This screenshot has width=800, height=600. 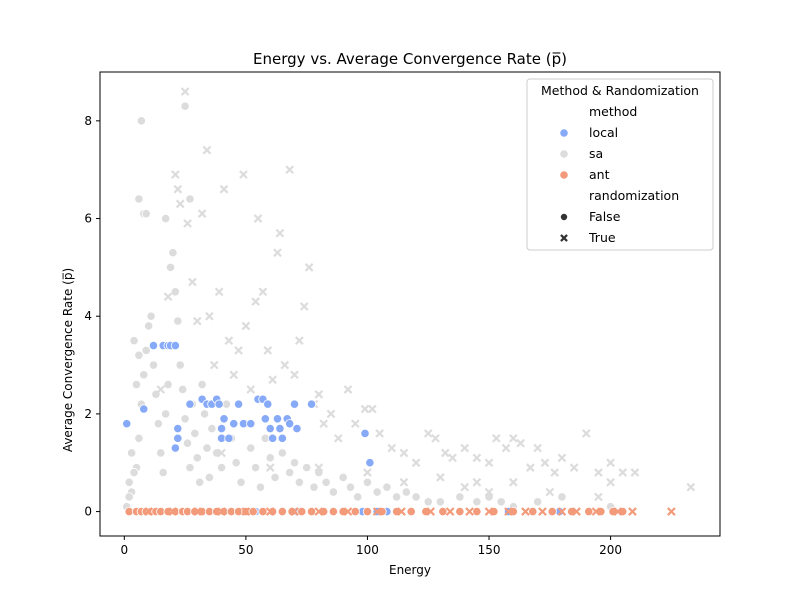 What do you see at coordinates (620, 90) in the screenshot?
I see `legend-title: Method & Randomization` at bounding box center [620, 90].